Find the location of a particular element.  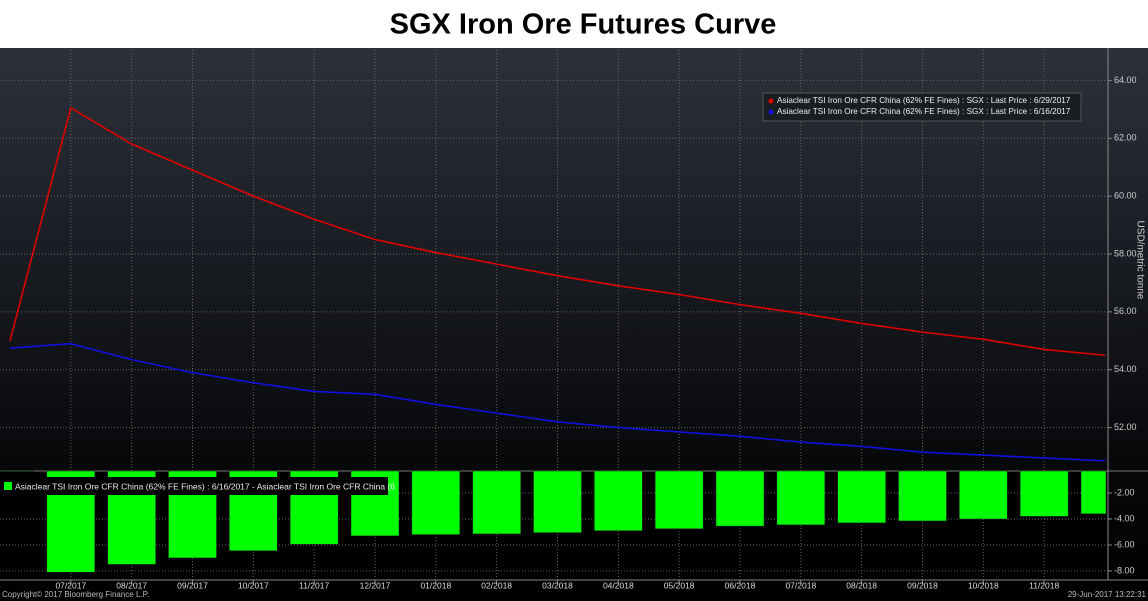

x-tick-label: 11/2018 is located at coordinates (1044, 585).